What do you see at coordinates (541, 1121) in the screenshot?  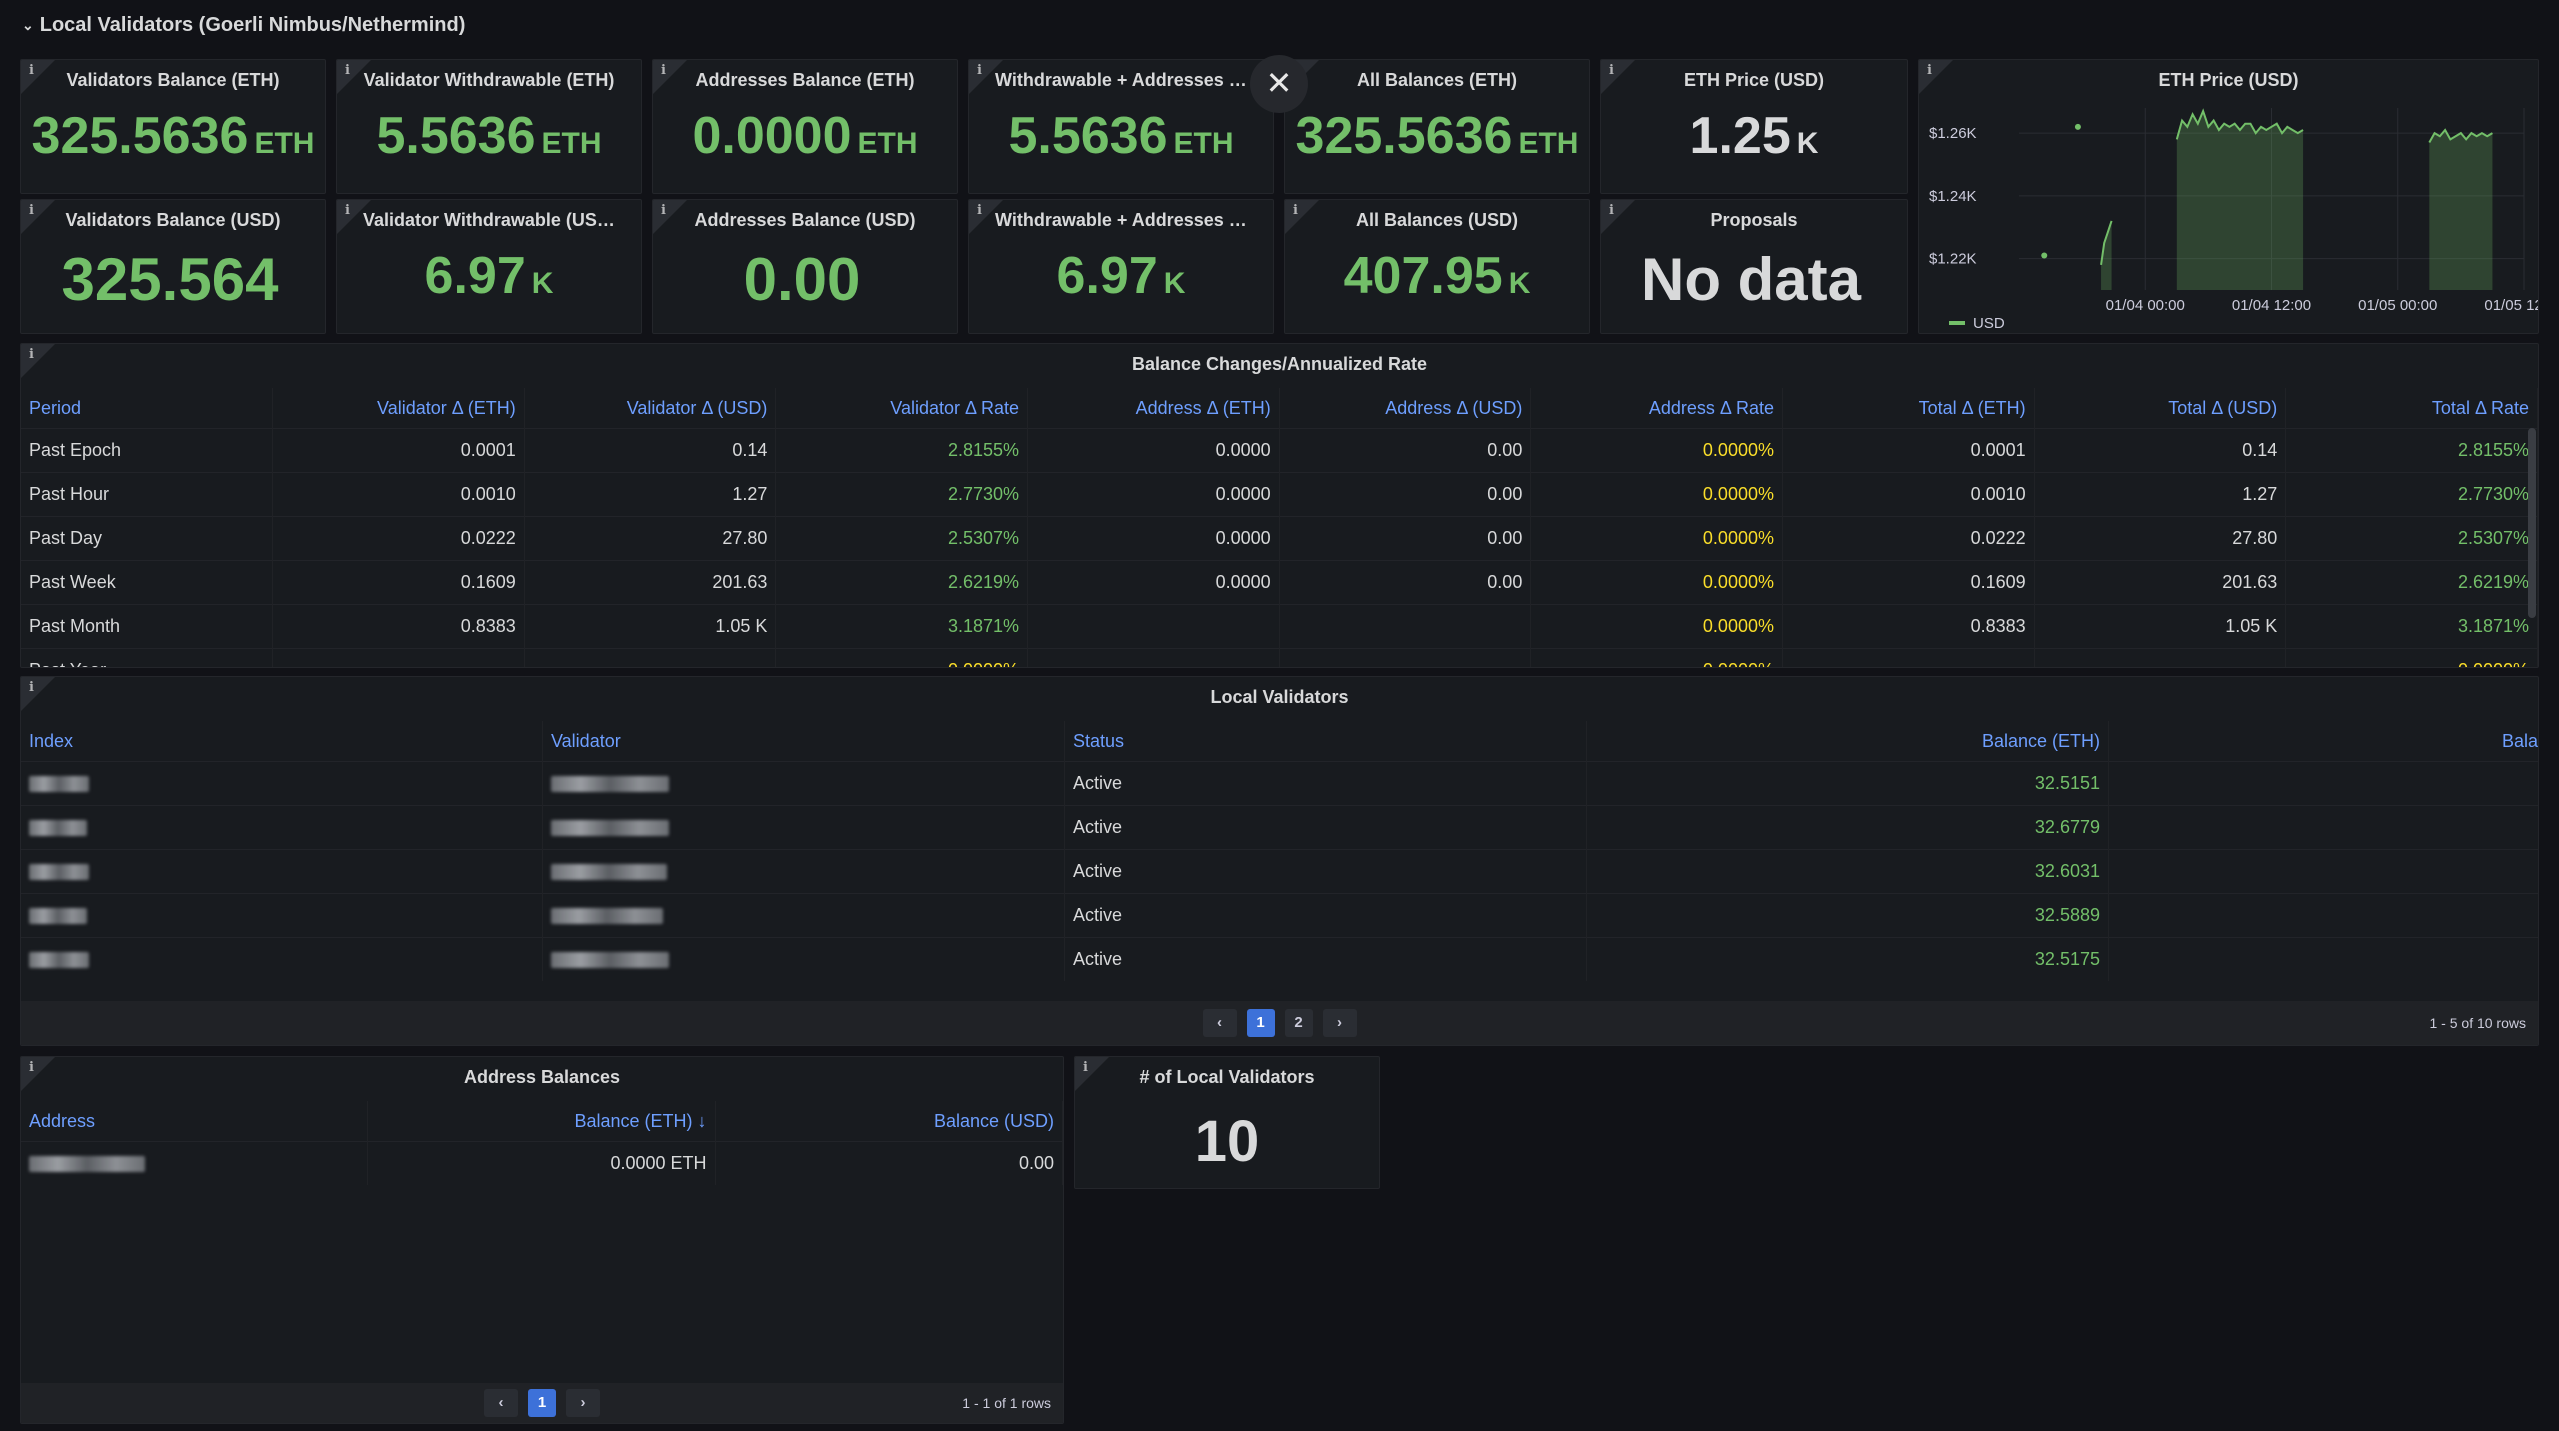 I see `column-header: Balance (ETH) ↓` at bounding box center [541, 1121].